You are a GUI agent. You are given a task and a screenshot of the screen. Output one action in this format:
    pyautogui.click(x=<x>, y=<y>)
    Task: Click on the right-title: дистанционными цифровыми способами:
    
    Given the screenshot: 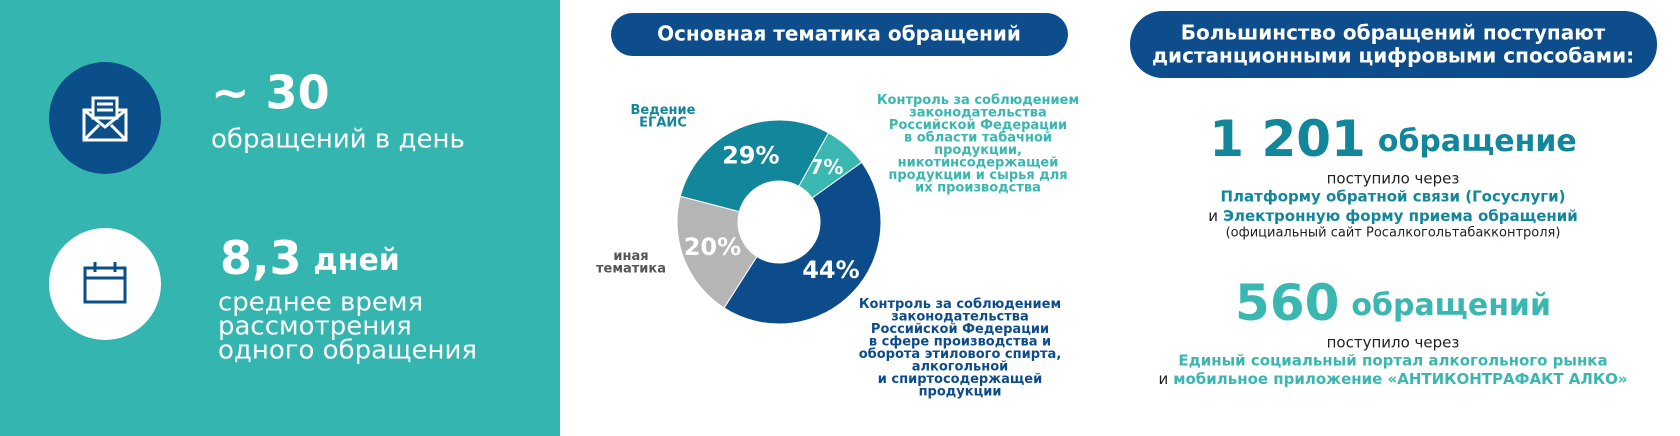 What is the action you would take?
    pyautogui.click(x=1393, y=56)
    